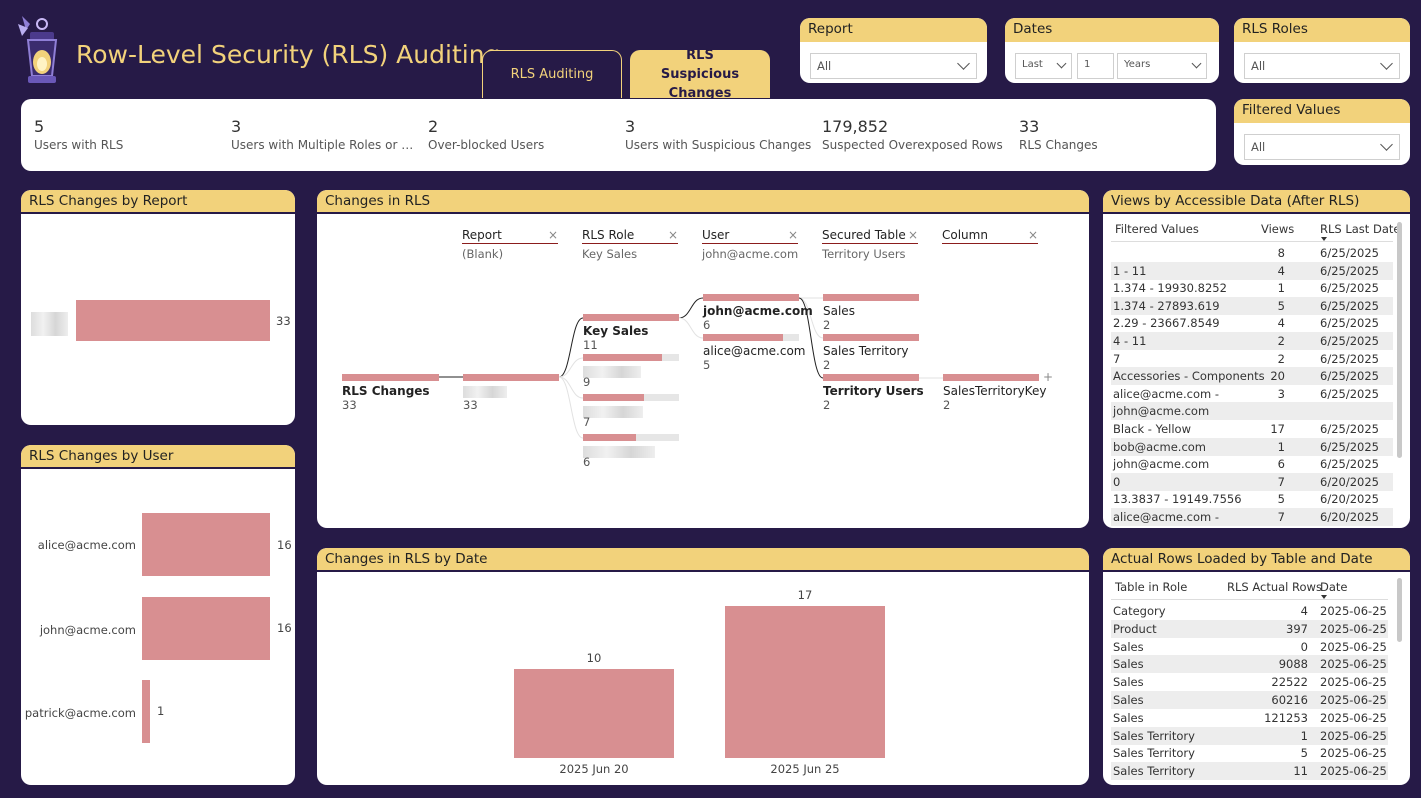  What do you see at coordinates (390, 393) in the screenshot?
I see `tree-node-root: RLS Changes 33` at bounding box center [390, 393].